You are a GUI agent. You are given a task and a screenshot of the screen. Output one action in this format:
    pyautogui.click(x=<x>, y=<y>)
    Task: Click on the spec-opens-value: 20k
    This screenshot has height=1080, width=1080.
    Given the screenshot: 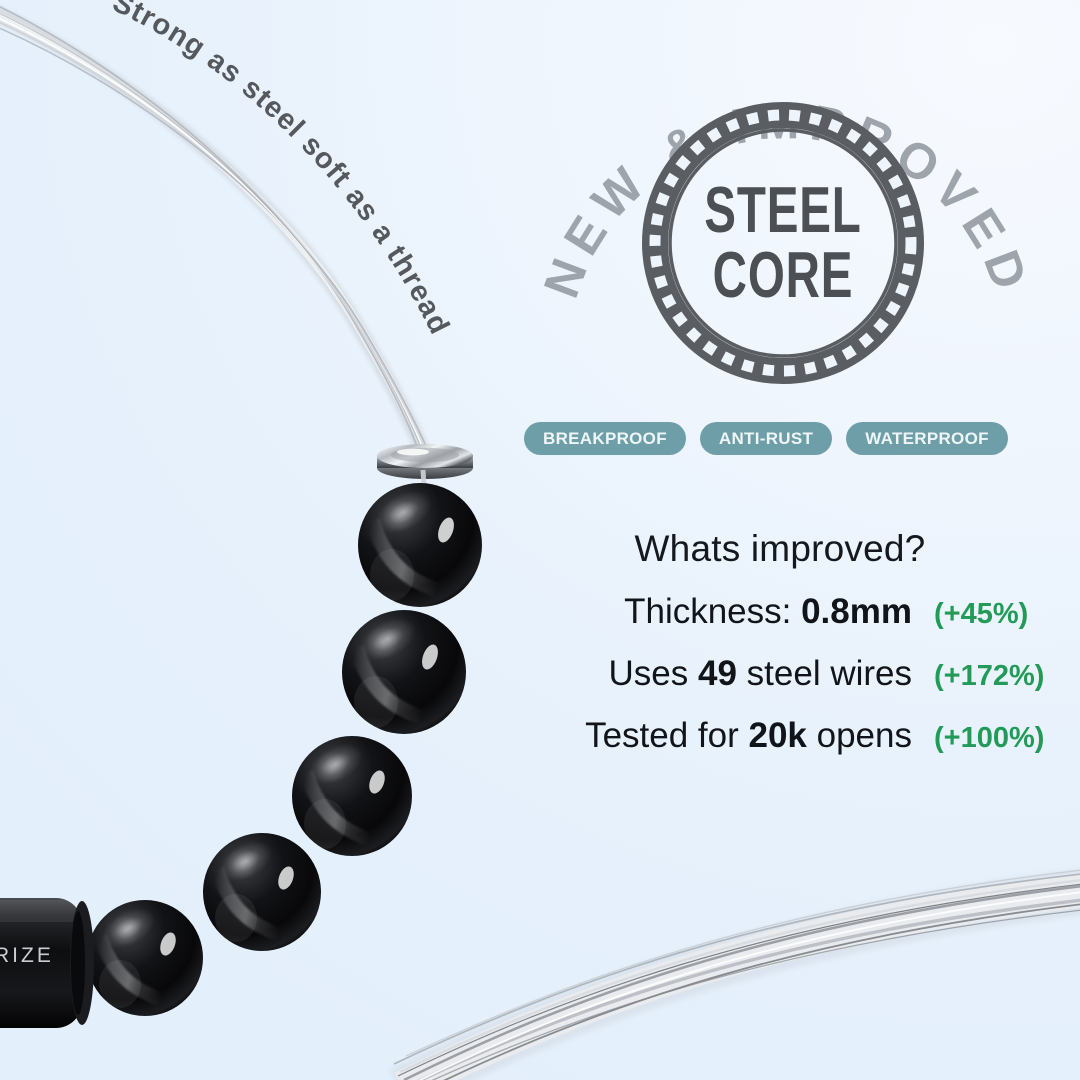 What is the action you would take?
    pyautogui.click(x=777, y=735)
    